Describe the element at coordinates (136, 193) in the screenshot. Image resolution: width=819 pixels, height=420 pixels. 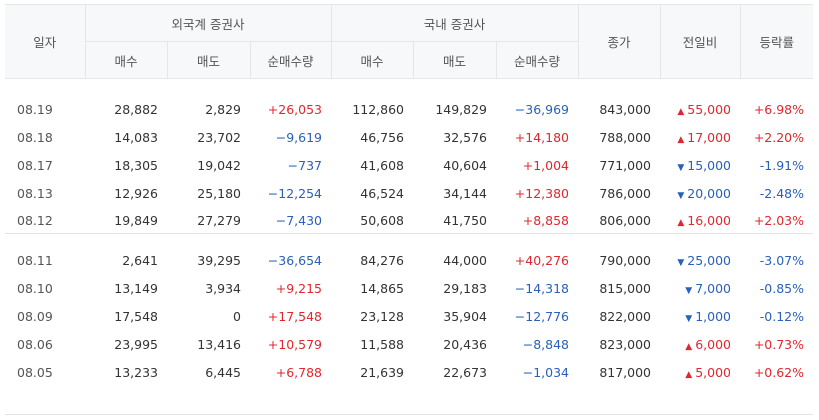
I see `foreign-buy-cell: 12,926` at that location.